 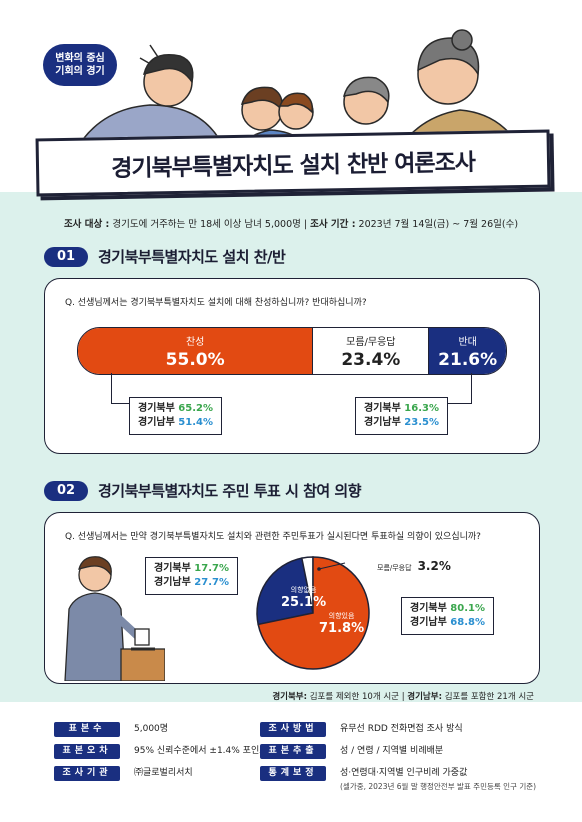 What do you see at coordinates (401, 409) in the screenshot?
I see `no-north-row: 경기북부 16.3%` at bounding box center [401, 409].